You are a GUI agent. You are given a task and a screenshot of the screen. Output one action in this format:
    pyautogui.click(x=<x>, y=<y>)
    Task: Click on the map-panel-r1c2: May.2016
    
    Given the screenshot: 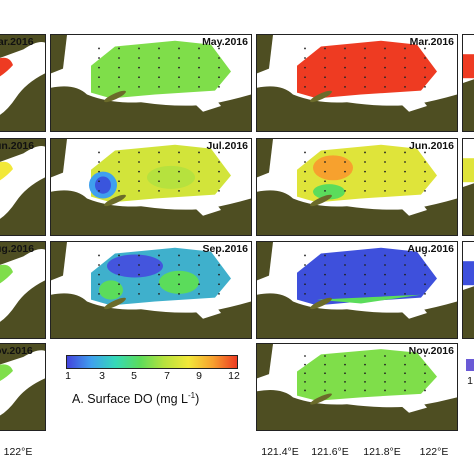 What is the action you would take?
    pyautogui.click(x=151, y=83)
    